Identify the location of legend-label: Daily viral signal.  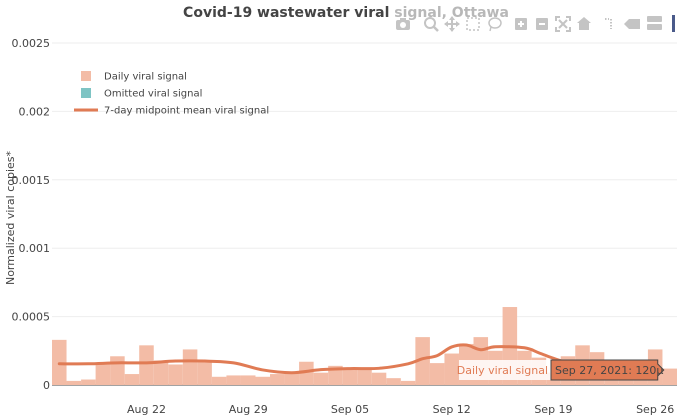
(145, 77).